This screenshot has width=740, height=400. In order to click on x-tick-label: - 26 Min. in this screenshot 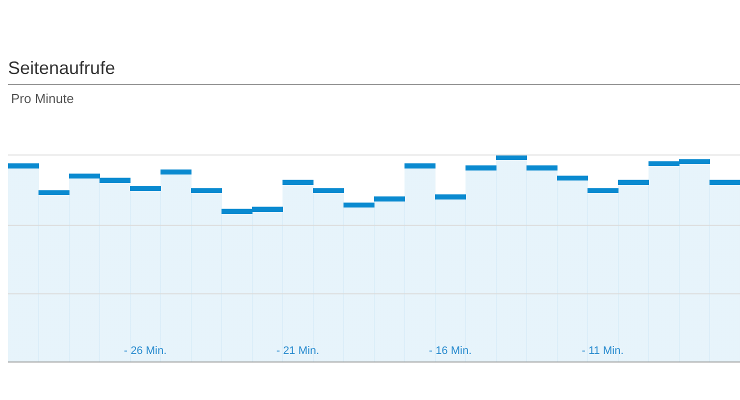, I will do `click(145, 350)`.